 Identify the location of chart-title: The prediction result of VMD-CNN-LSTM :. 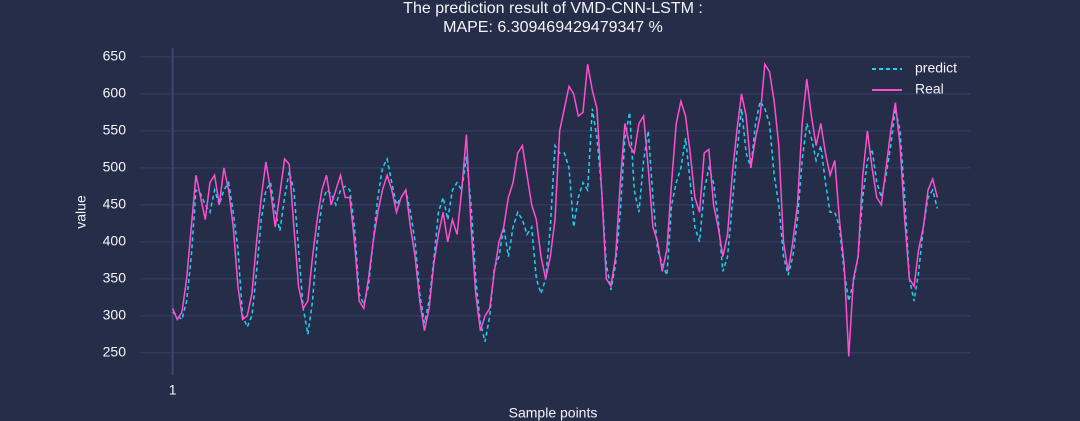
(553, 8).